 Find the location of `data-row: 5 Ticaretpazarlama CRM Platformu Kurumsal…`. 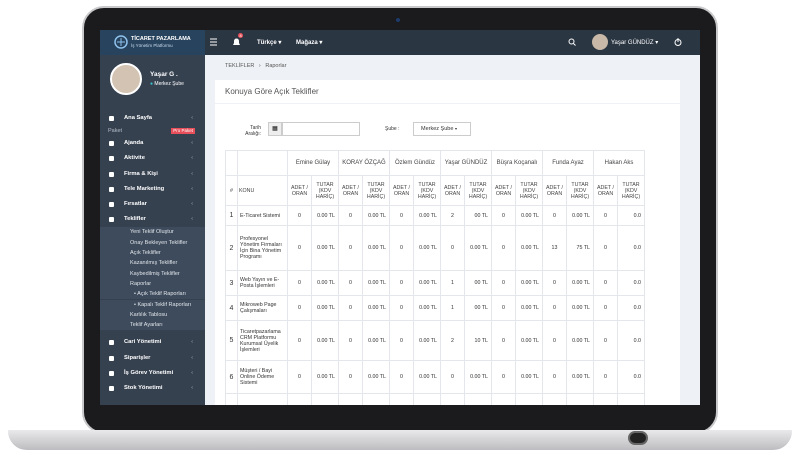

data-row: 5 Ticaretpazarlama CRM Platformu Kurumsal… is located at coordinates (435, 340).